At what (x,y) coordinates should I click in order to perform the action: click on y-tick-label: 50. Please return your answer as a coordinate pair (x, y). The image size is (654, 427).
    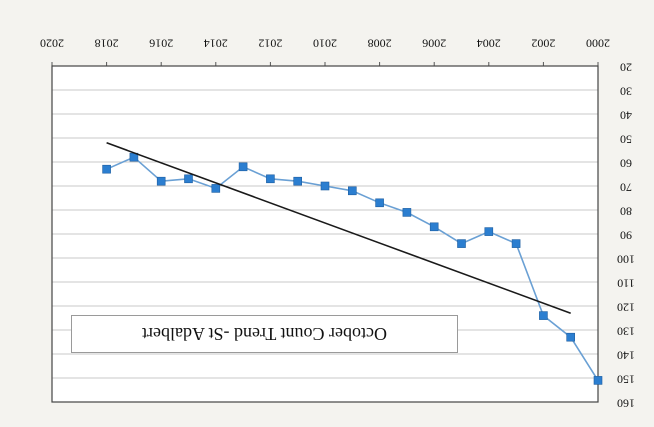
    Looking at the image, I should click on (626, 139).